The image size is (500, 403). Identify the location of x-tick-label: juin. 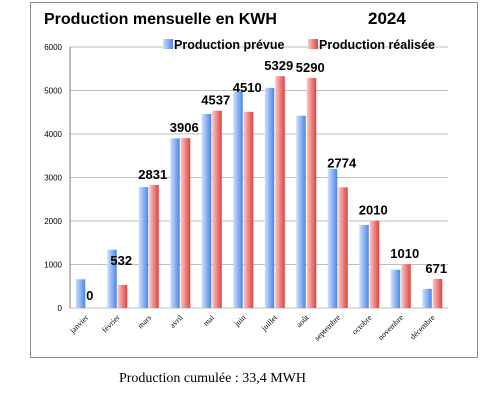
(240, 321).